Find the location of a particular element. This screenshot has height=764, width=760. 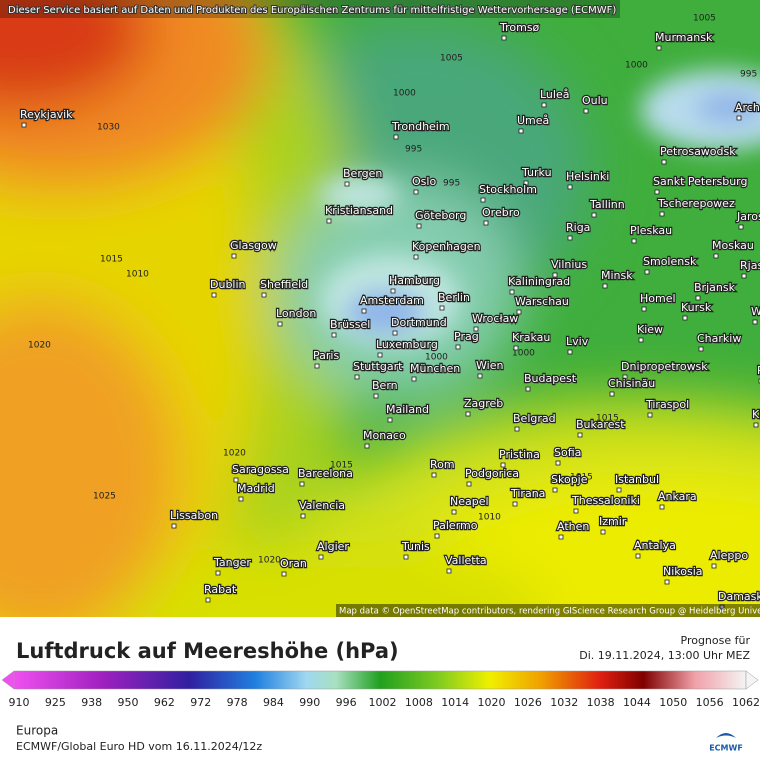

city-label: Worone is located at coordinates (755, 311).